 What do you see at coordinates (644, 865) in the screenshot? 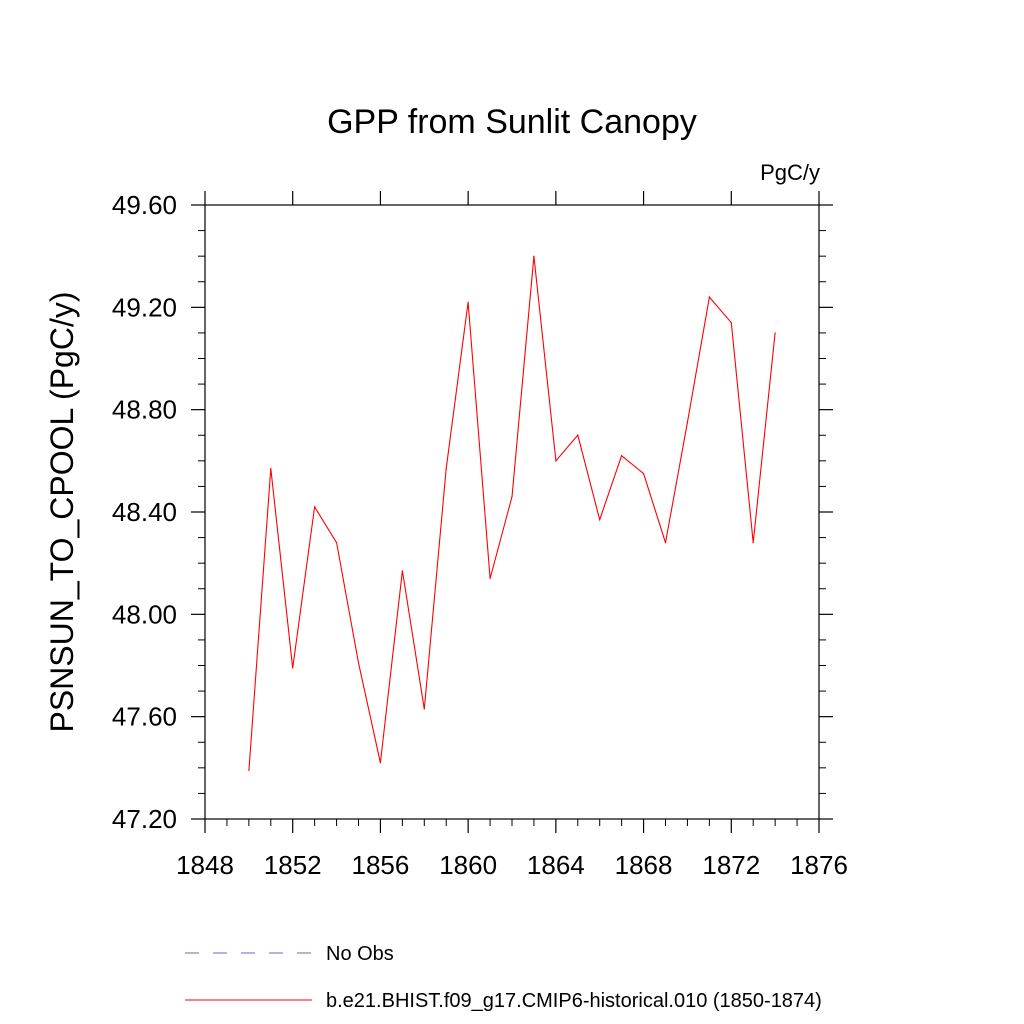
I see `x-tick-label: 1868` at bounding box center [644, 865].